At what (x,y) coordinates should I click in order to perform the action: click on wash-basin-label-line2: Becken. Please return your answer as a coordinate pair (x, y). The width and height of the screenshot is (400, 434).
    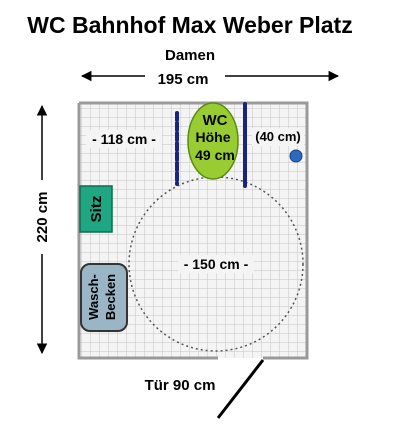
    Looking at the image, I should click on (110, 297).